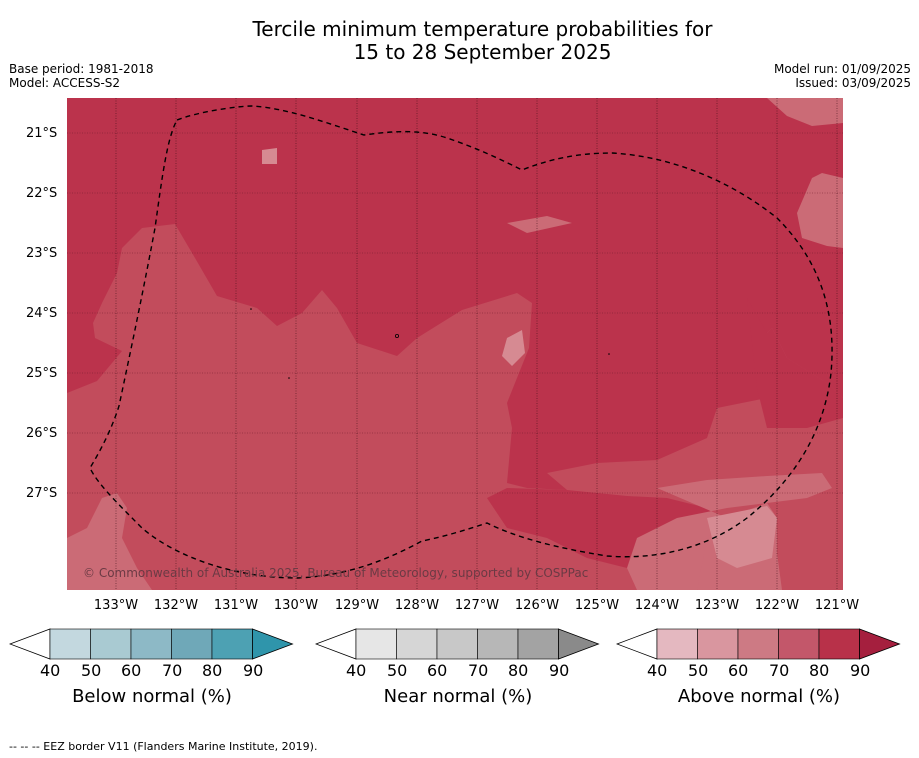 The image size is (919, 758). Describe the element at coordinates (837, 605) in the screenshot. I see `lon-label: 121°W` at that location.